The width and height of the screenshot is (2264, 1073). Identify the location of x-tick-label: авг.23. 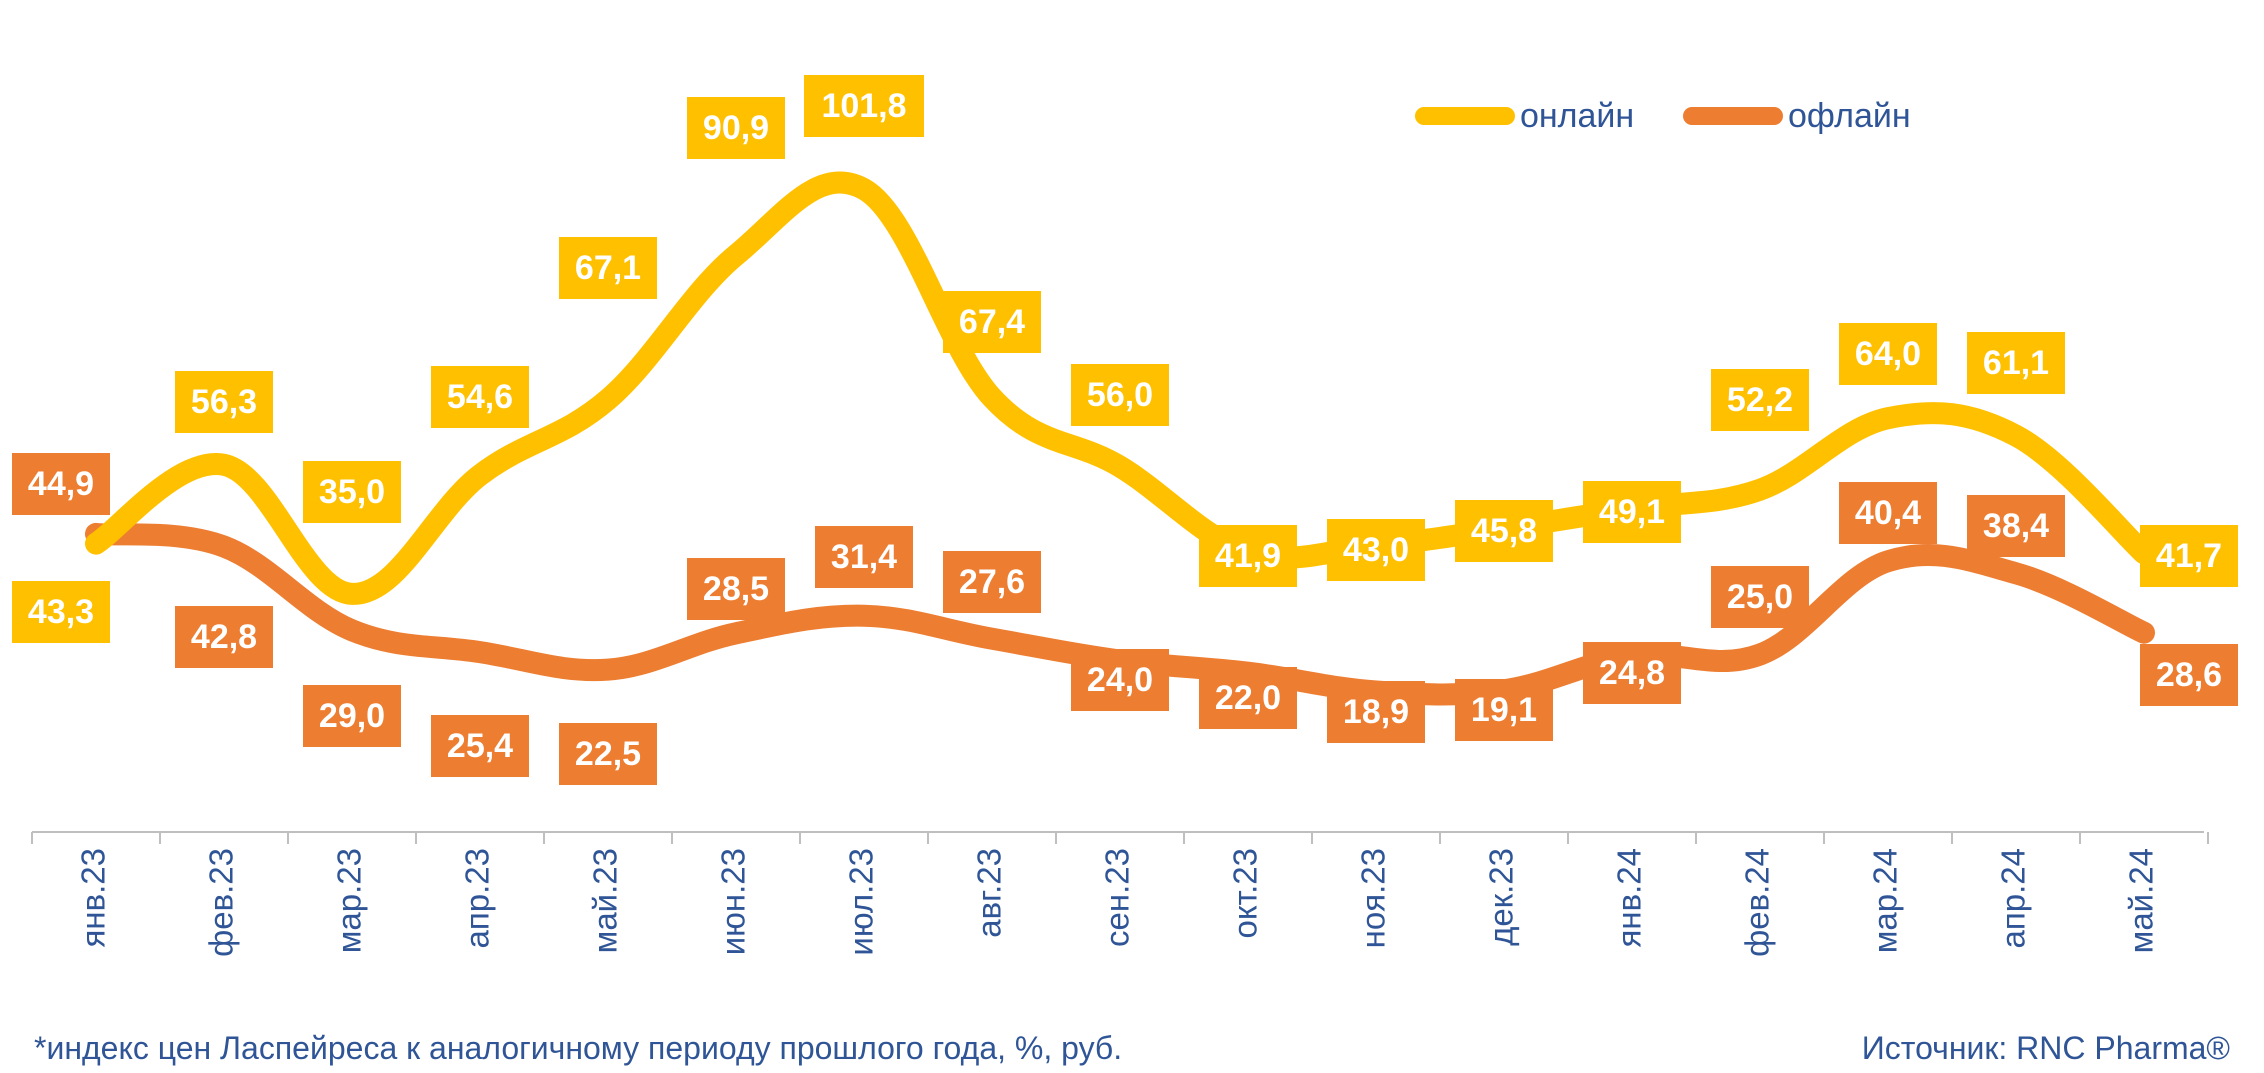
(989, 893).